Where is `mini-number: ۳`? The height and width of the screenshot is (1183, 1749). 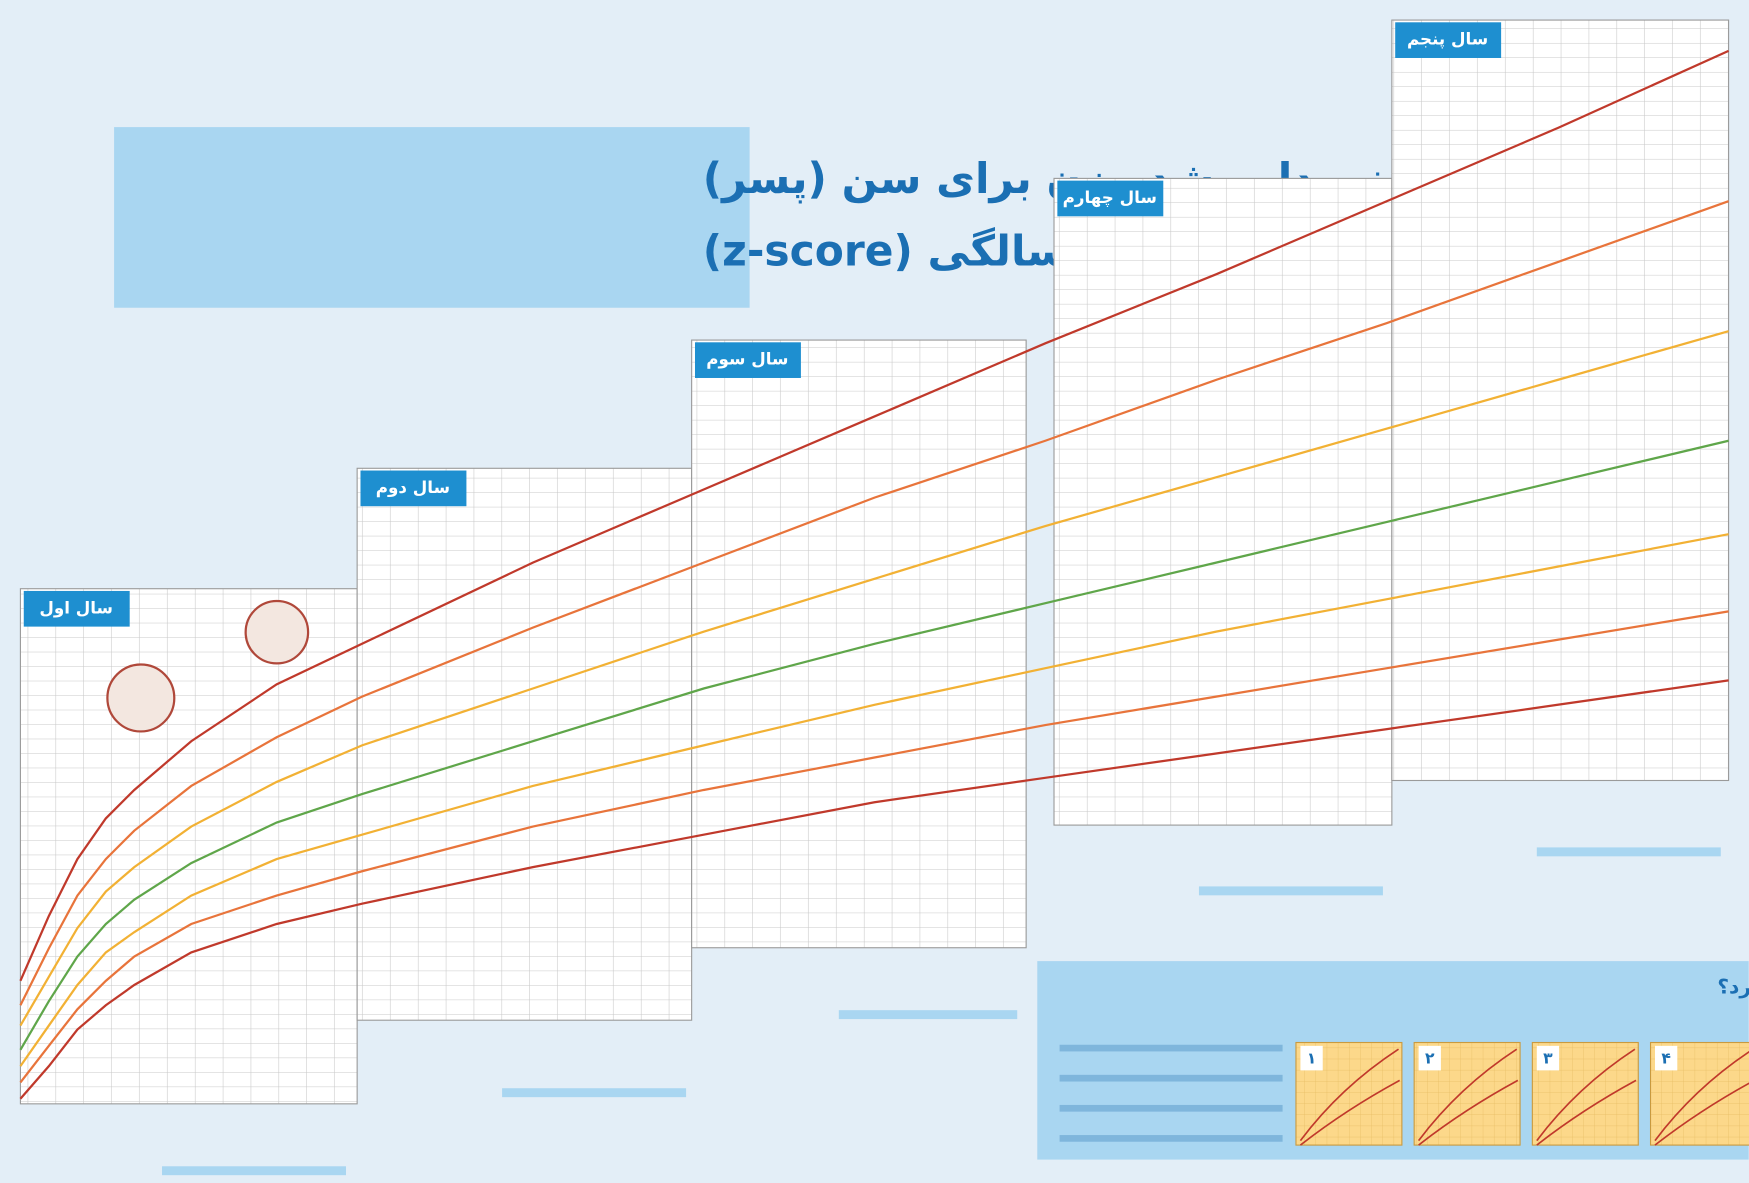 mini-number: ۳ is located at coordinates (1548, 1059).